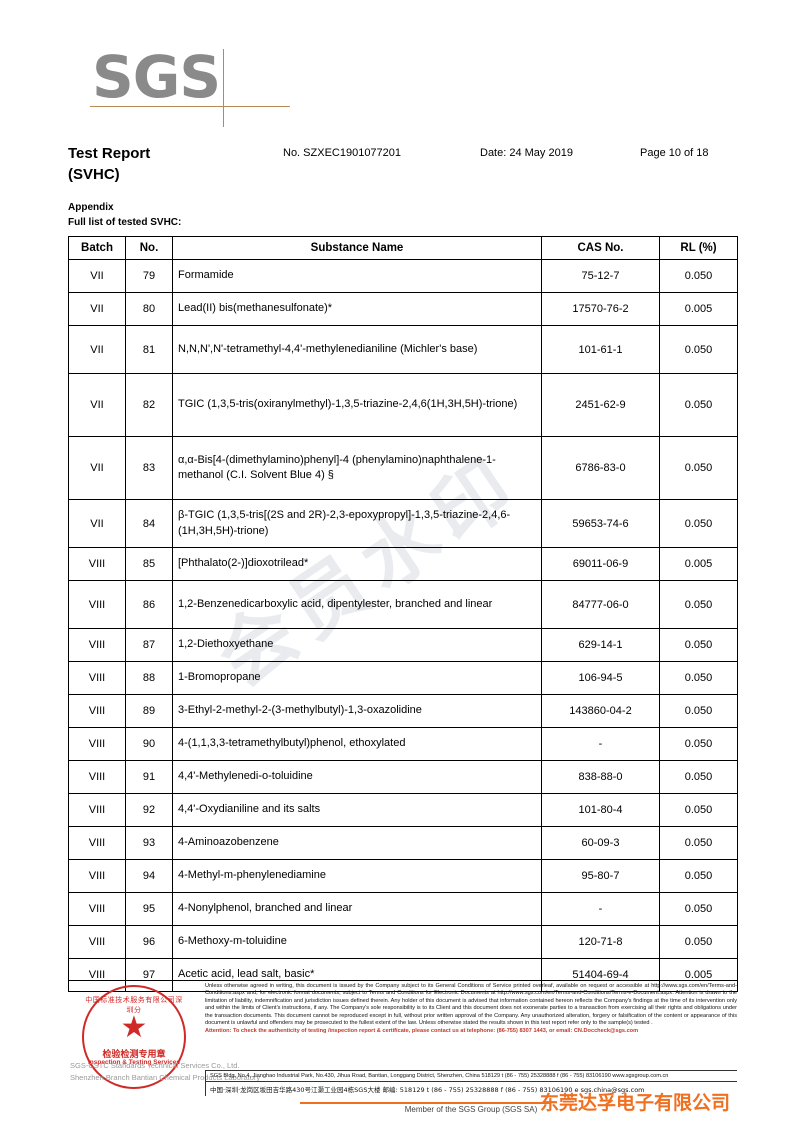 This screenshot has width=793, height=1121. Describe the element at coordinates (403, 276) in the screenshot. I see `table-row: VII 79 Formamide 75-12-7 0.050` at that location.